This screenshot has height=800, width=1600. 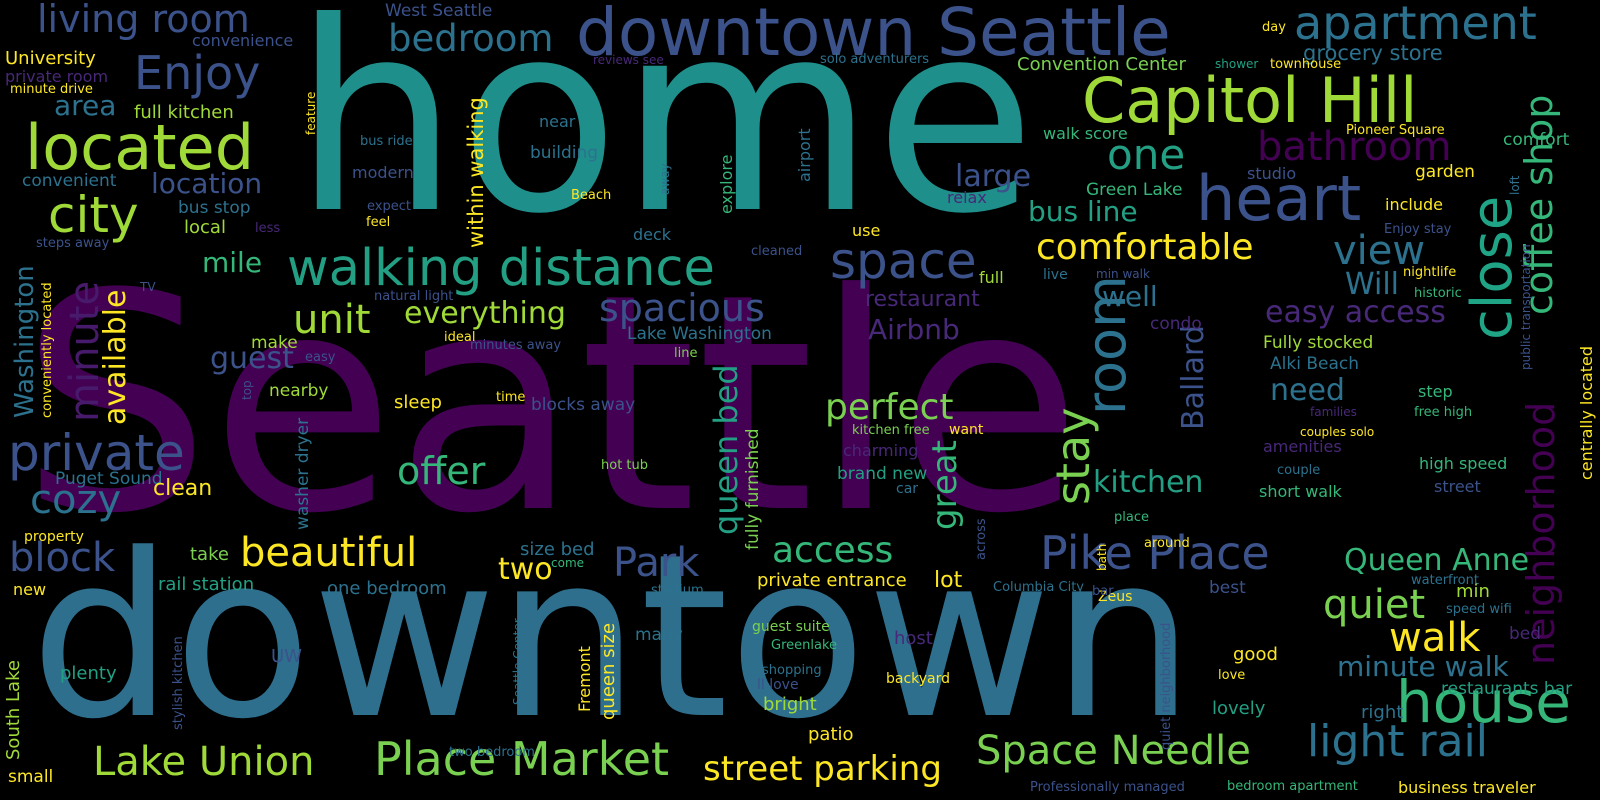 What do you see at coordinates (1237, 64) in the screenshot?
I see `word: shower` at bounding box center [1237, 64].